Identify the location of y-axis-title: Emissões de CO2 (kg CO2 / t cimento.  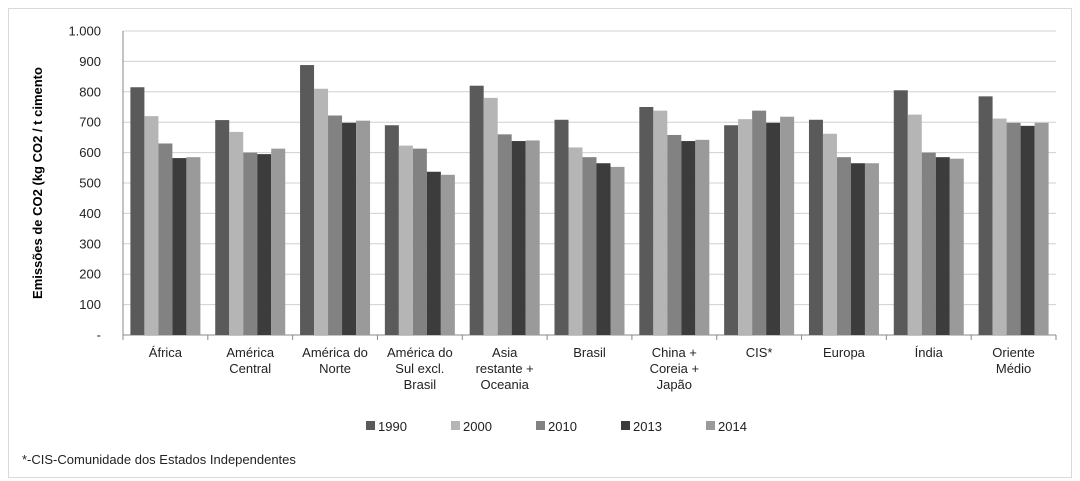
(37, 183).